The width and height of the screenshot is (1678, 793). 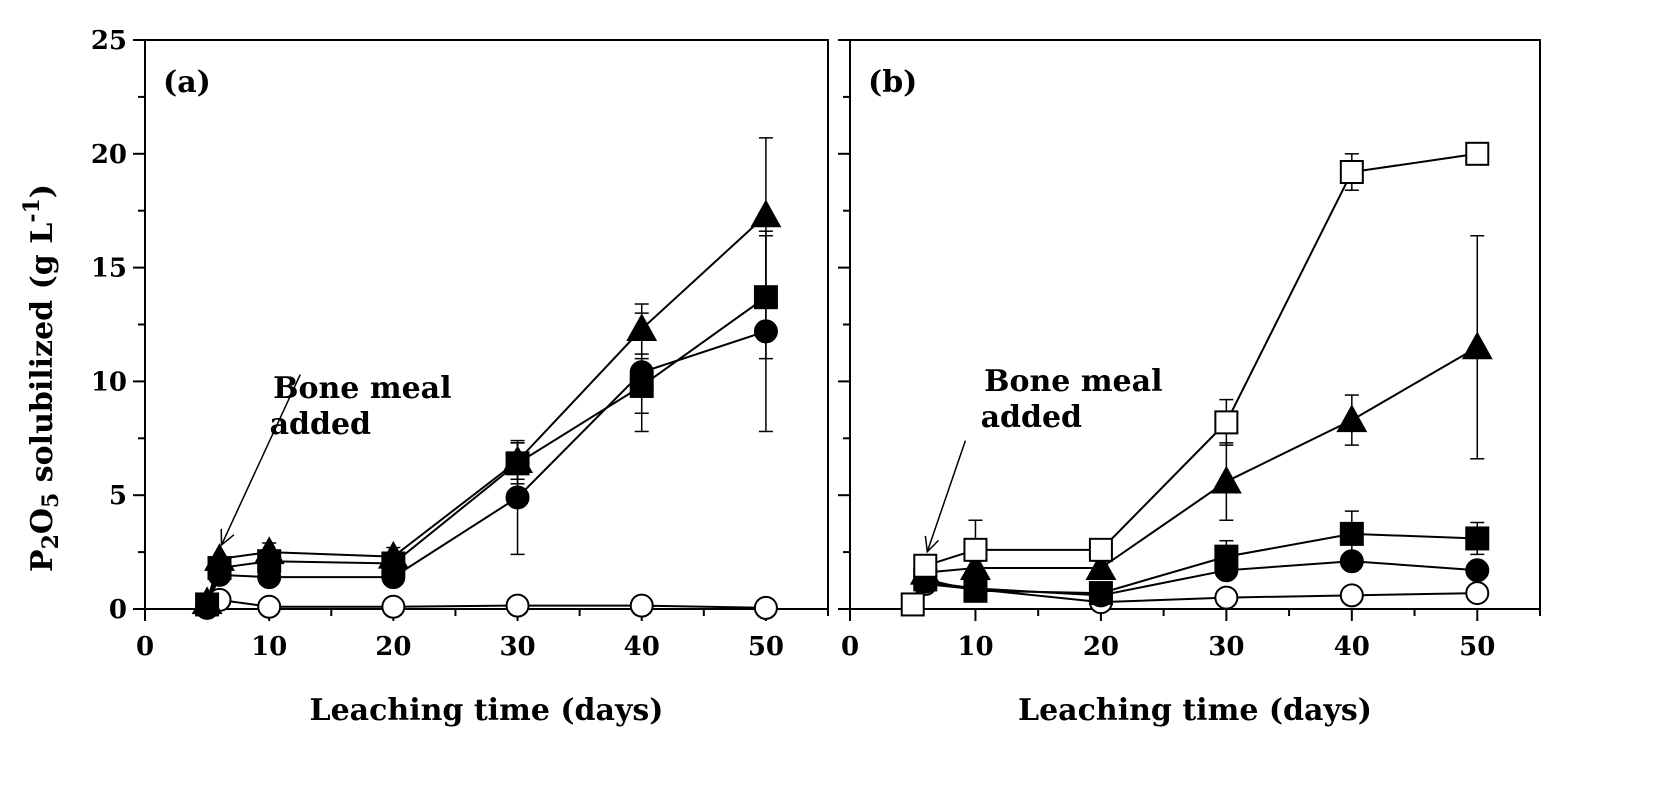 What do you see at coordinates (975, 647) in the screenshot?
I see `x-tick-label-b-10: 10` at bounding box center [975, 647].